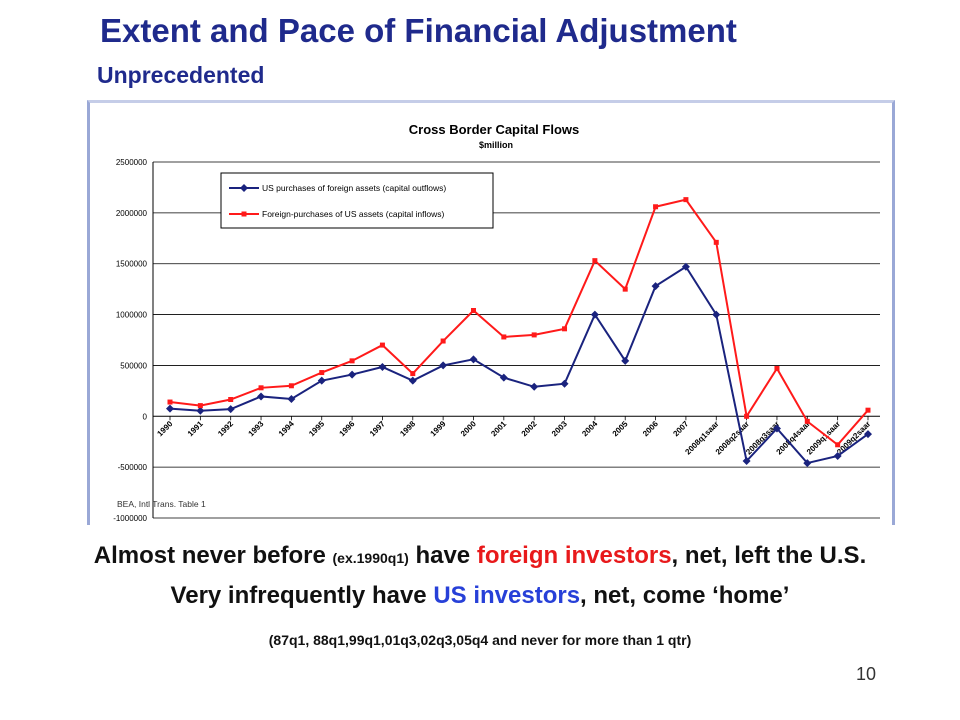  Describe the element at coordinates (574, 555) in the screenshot. I see `caption-foreign-investors: foreign investors` at that location.